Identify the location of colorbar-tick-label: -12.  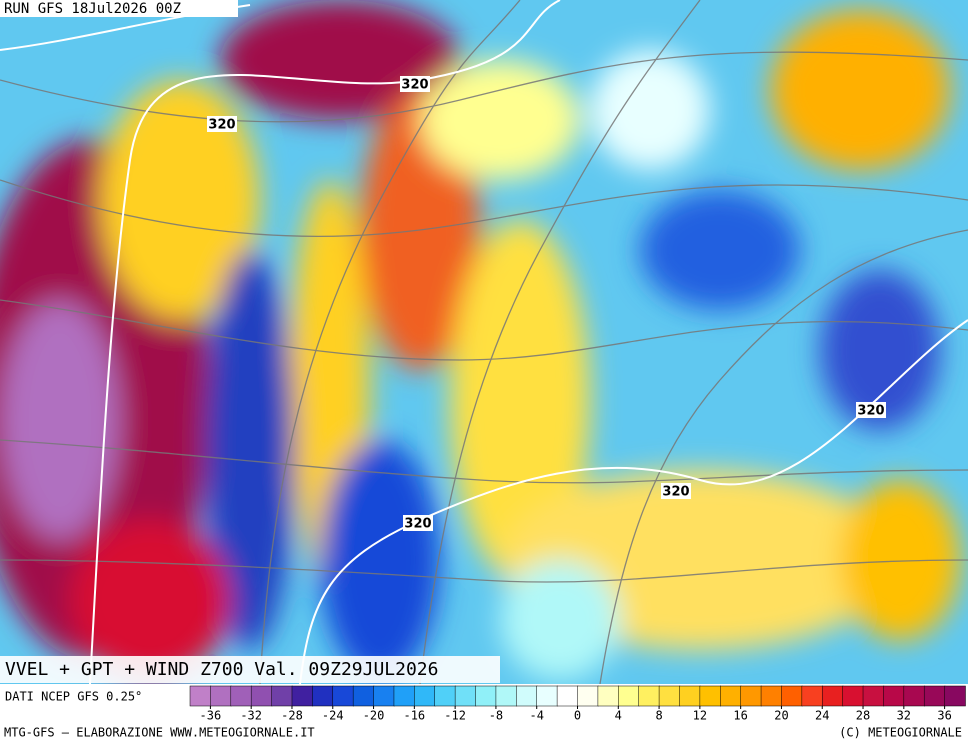
(455, 716).